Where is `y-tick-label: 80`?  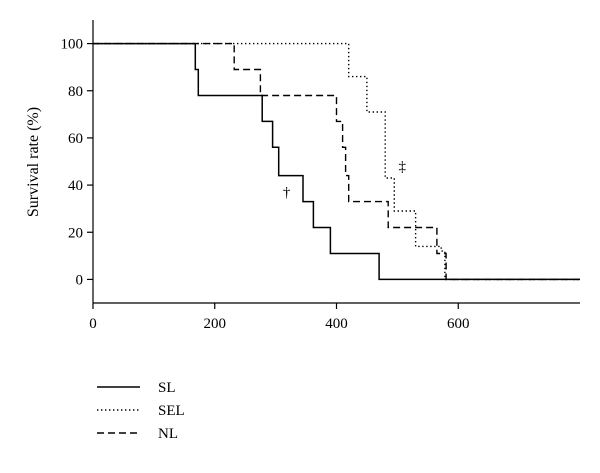
y-tick-label: 80 is located at coordinates (75, 92).